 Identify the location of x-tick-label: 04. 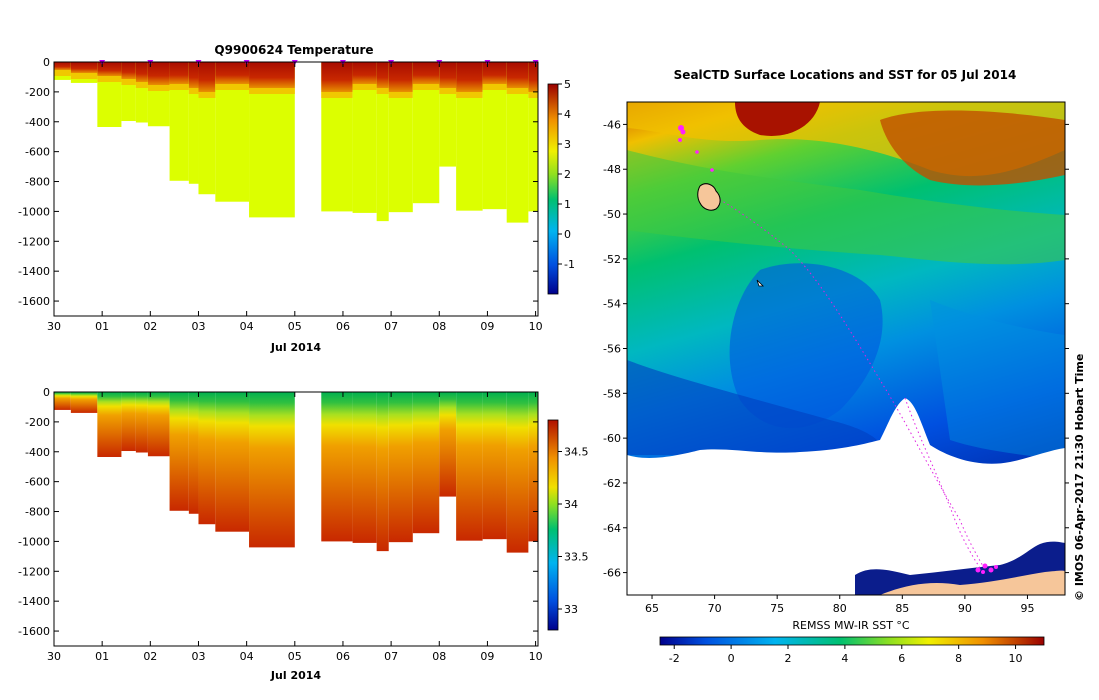
(247, 656).